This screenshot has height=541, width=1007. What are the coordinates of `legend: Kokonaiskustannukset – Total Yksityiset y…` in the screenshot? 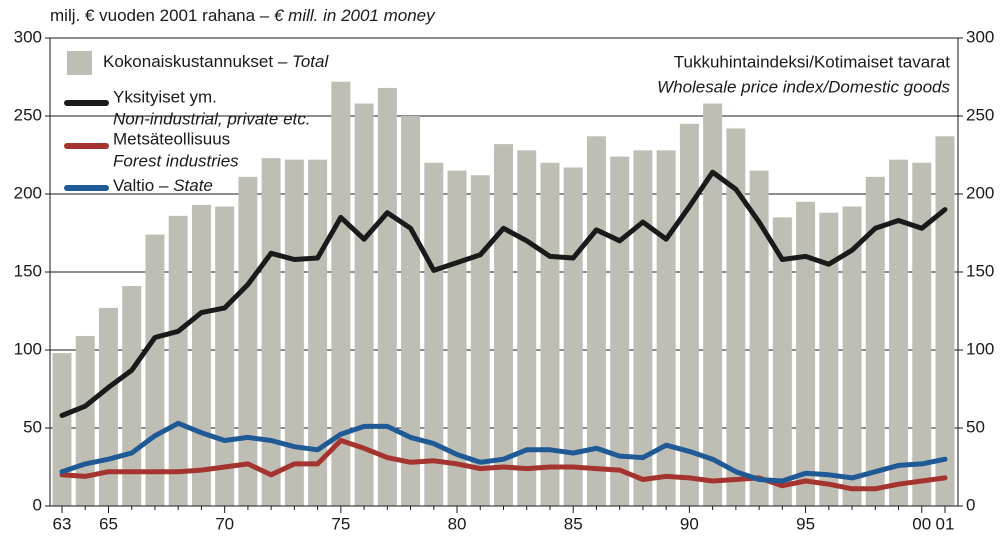 It's located at (196, 123).